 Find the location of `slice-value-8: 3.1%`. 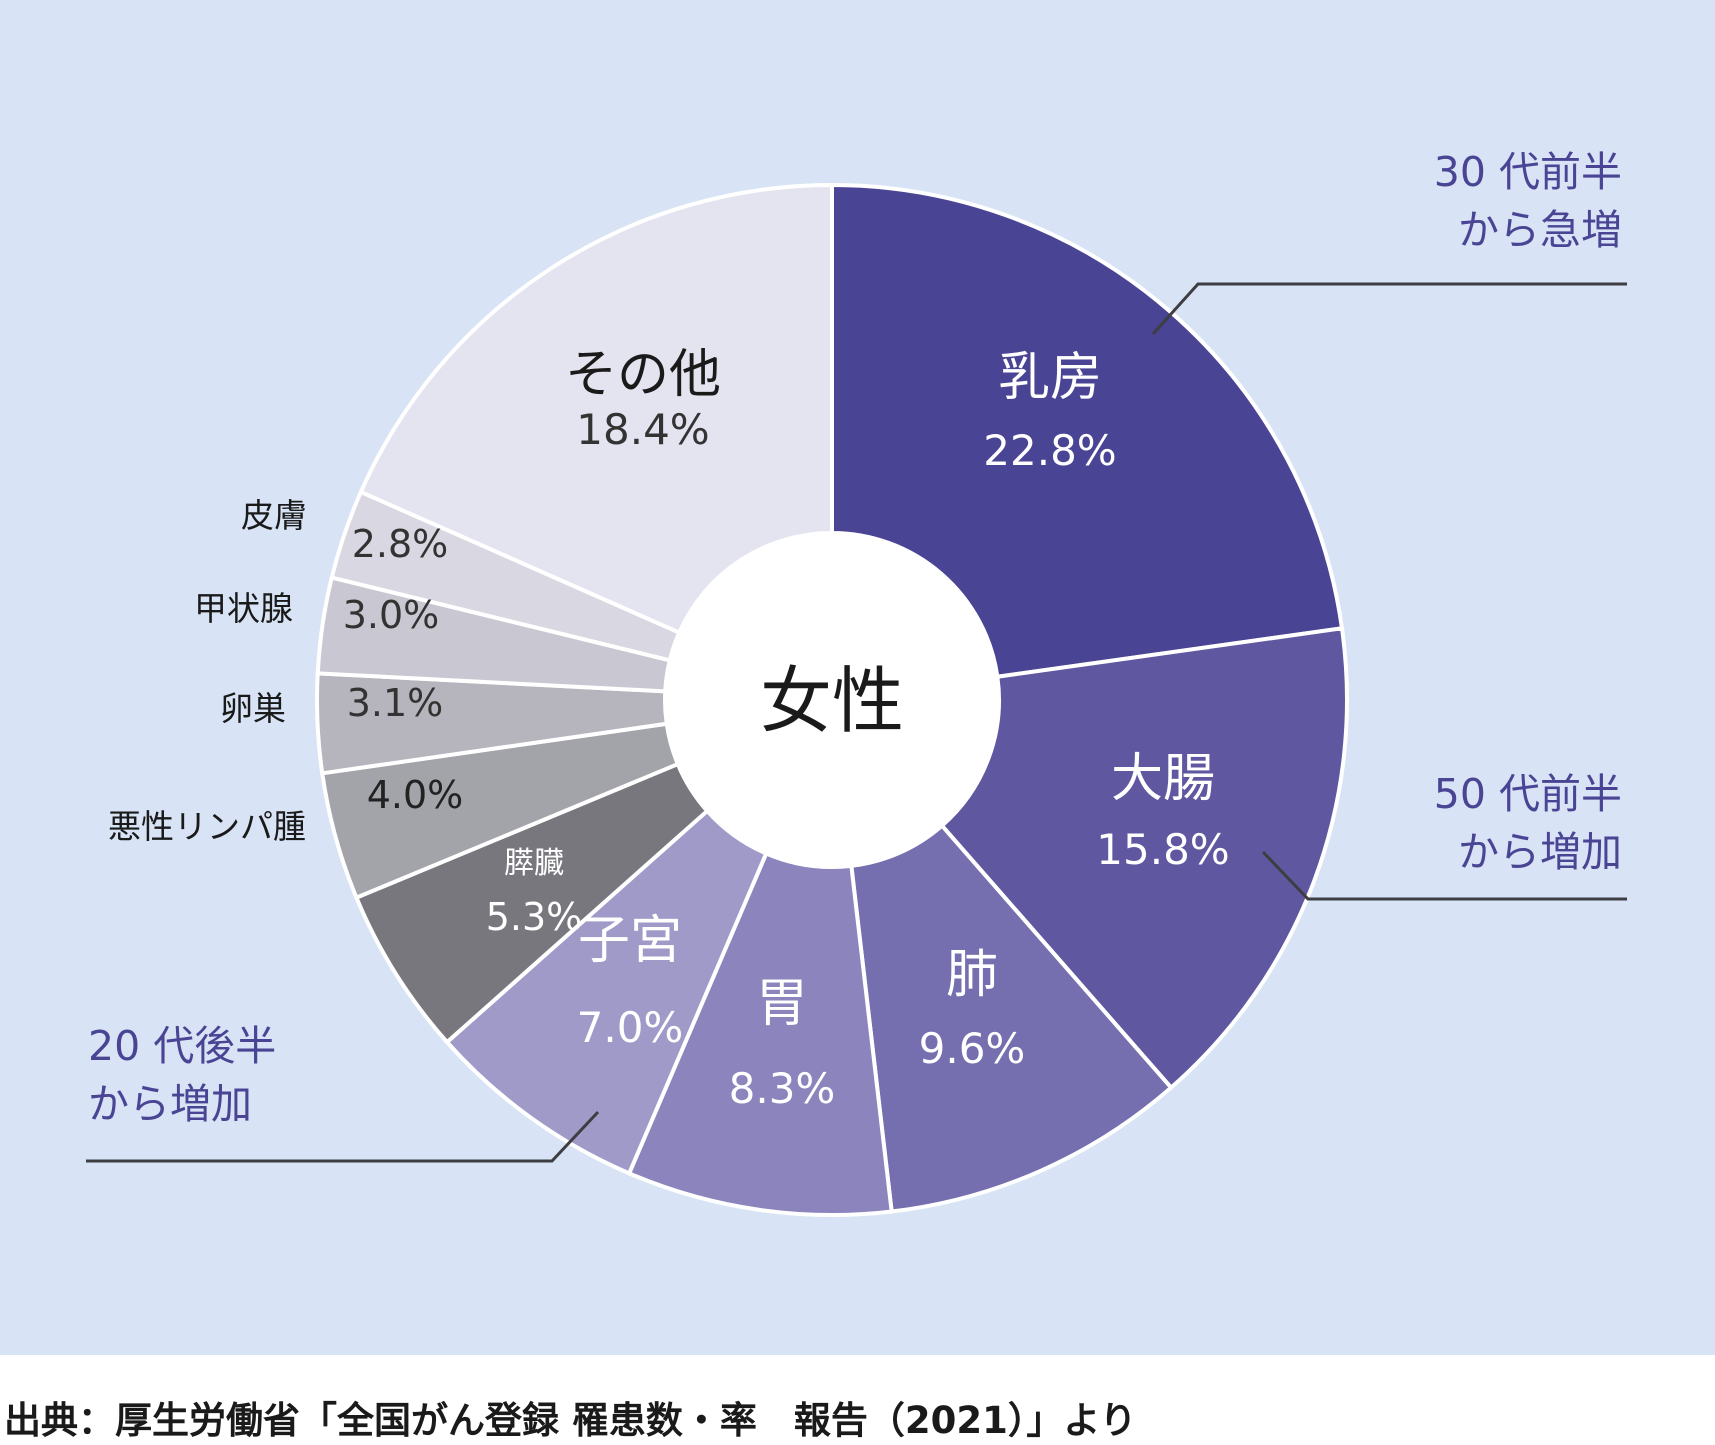

slice-value-8: 3.1% is located at coordinates (395, 703).